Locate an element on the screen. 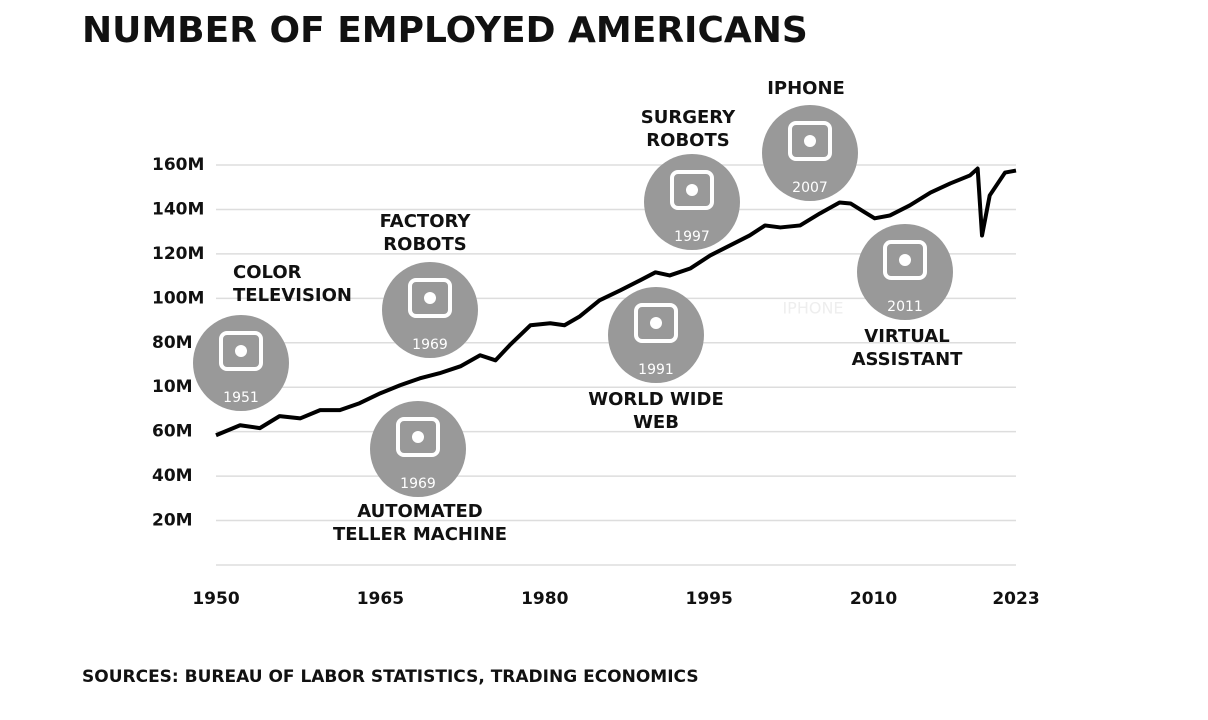 The image size is (1208, 720). x-tick-label: 1995 is located at coordinates (708, 599).